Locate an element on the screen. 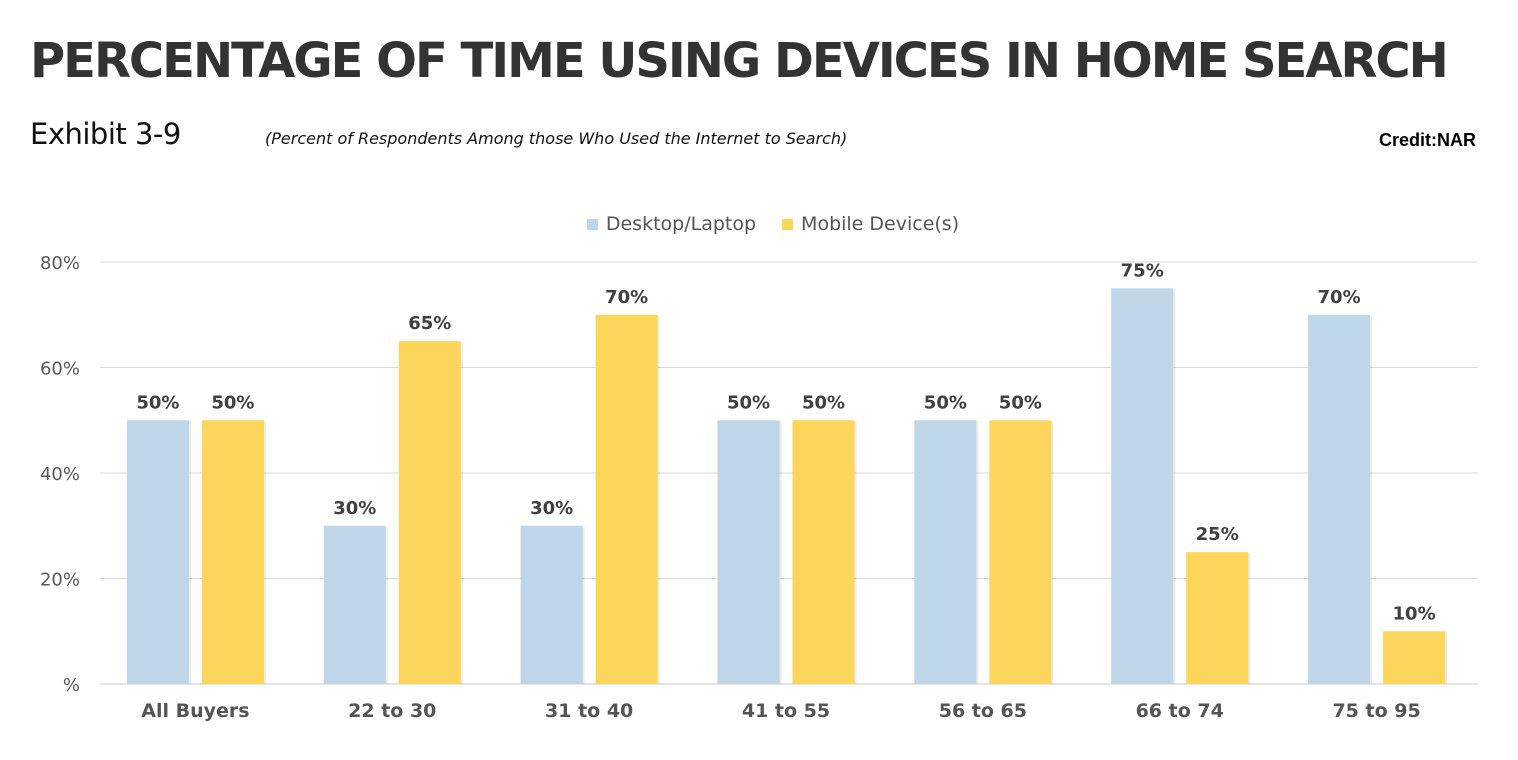  data-label: 25% is located at coordinates (1217, 534).